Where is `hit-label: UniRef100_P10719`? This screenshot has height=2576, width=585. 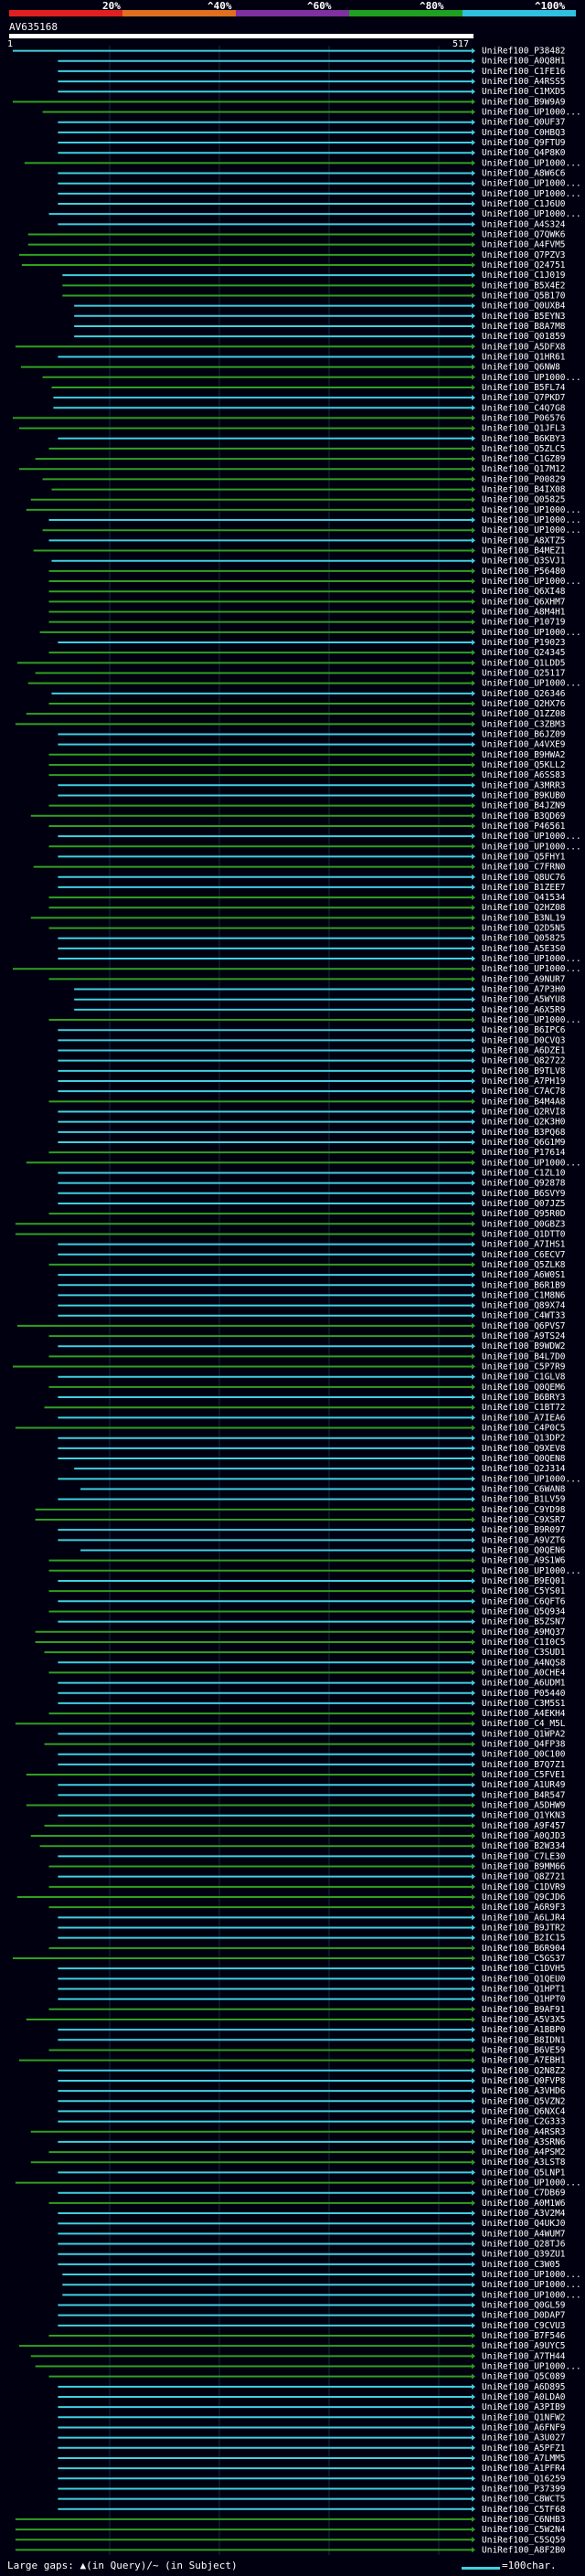
hit-label: UniRef100_P10719 is located at coordinates (524, 623).